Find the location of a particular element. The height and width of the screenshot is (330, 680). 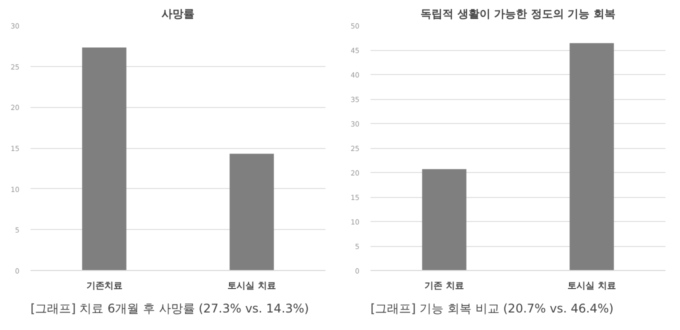

chart-title: 독립적 생활이 가능한 정도의 기능 회복 is located at coordinates (518, 14).